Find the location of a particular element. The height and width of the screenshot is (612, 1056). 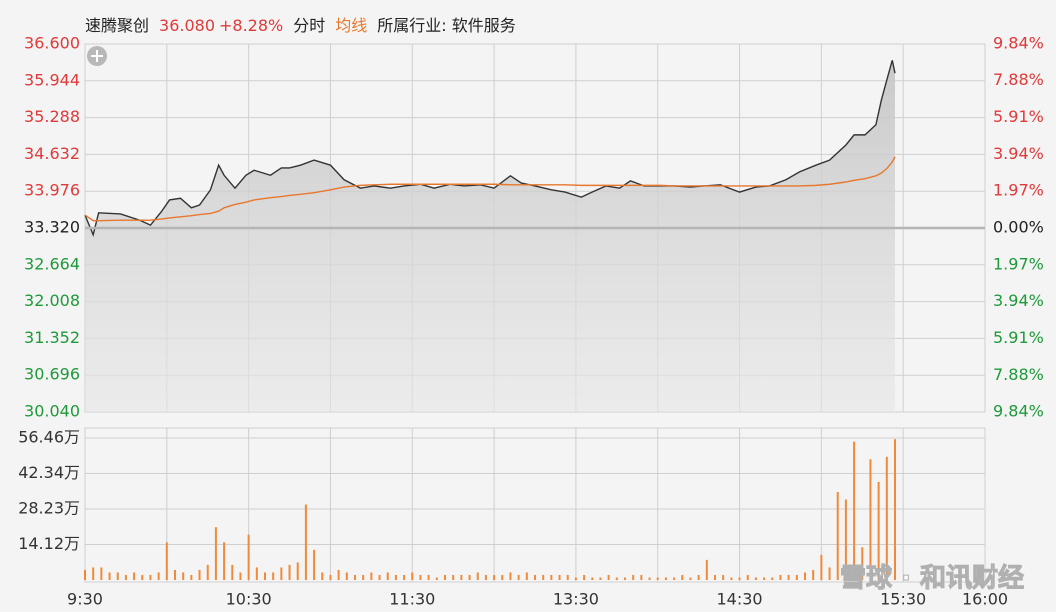

y-tick-label: 33.976 is located at coordinates (52, 190).